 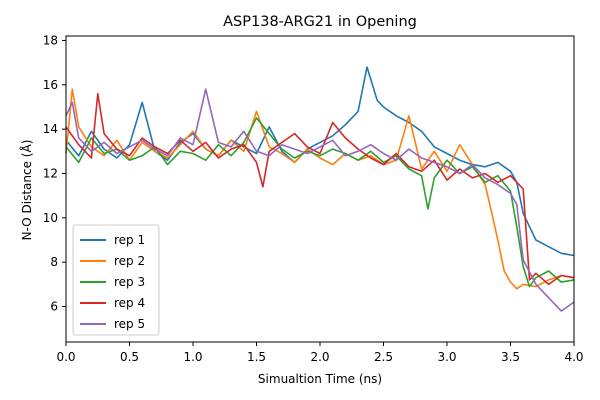 What do you see at coordinates (129, 357) in the screenshot?
I see `x-tick-label: 0.5` at bounding box center [129, 357].